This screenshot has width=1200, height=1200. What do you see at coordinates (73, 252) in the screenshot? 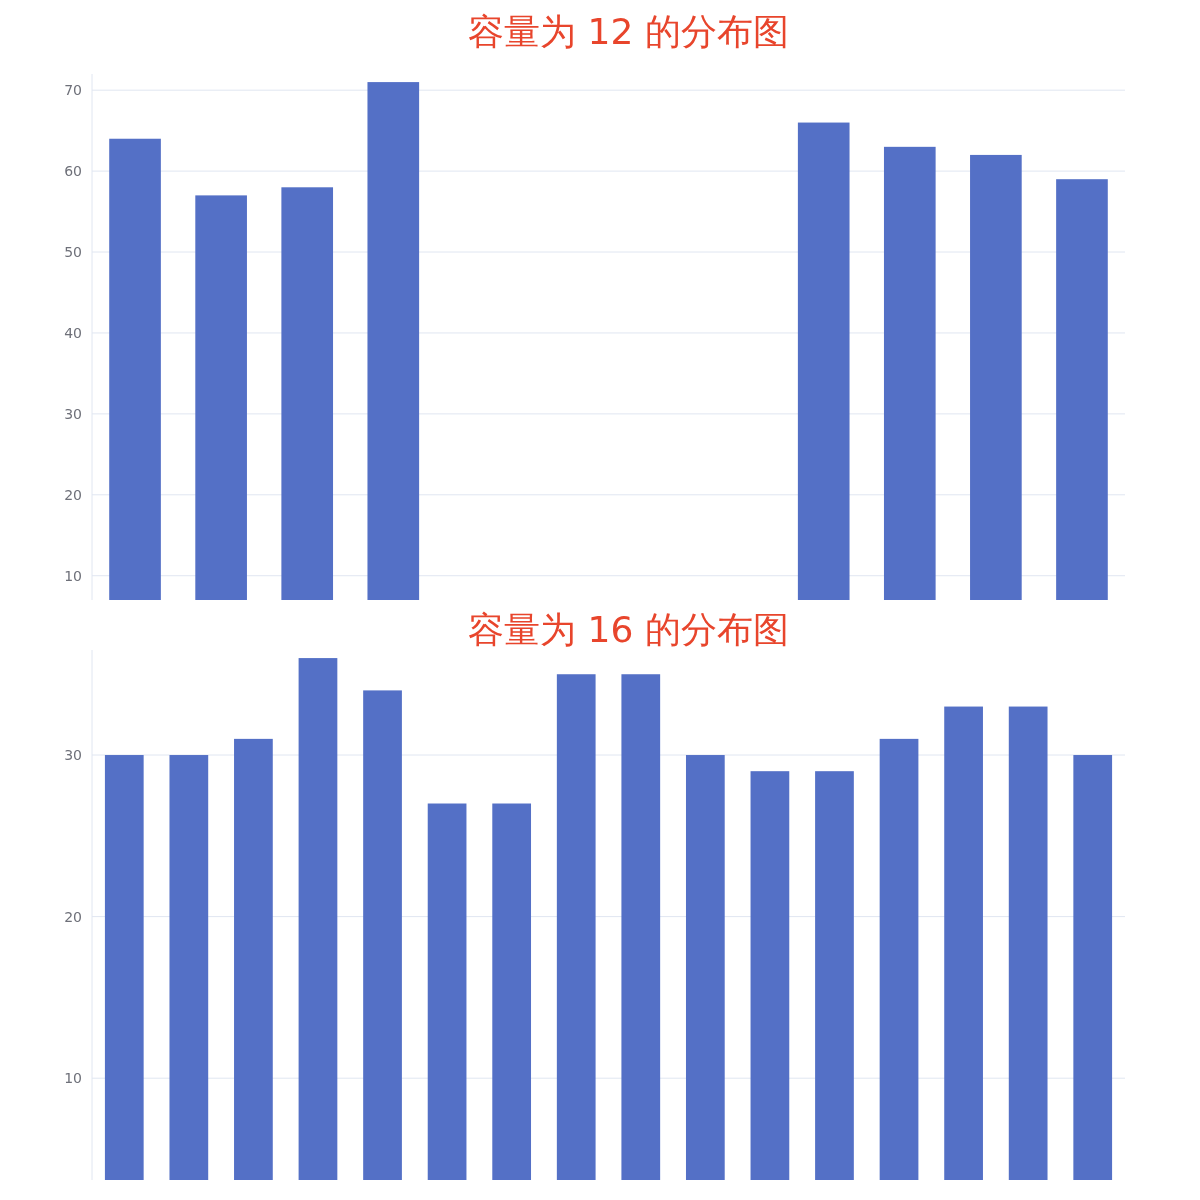
I see `y-tick-label: 50` at bounding box center [73, 252].